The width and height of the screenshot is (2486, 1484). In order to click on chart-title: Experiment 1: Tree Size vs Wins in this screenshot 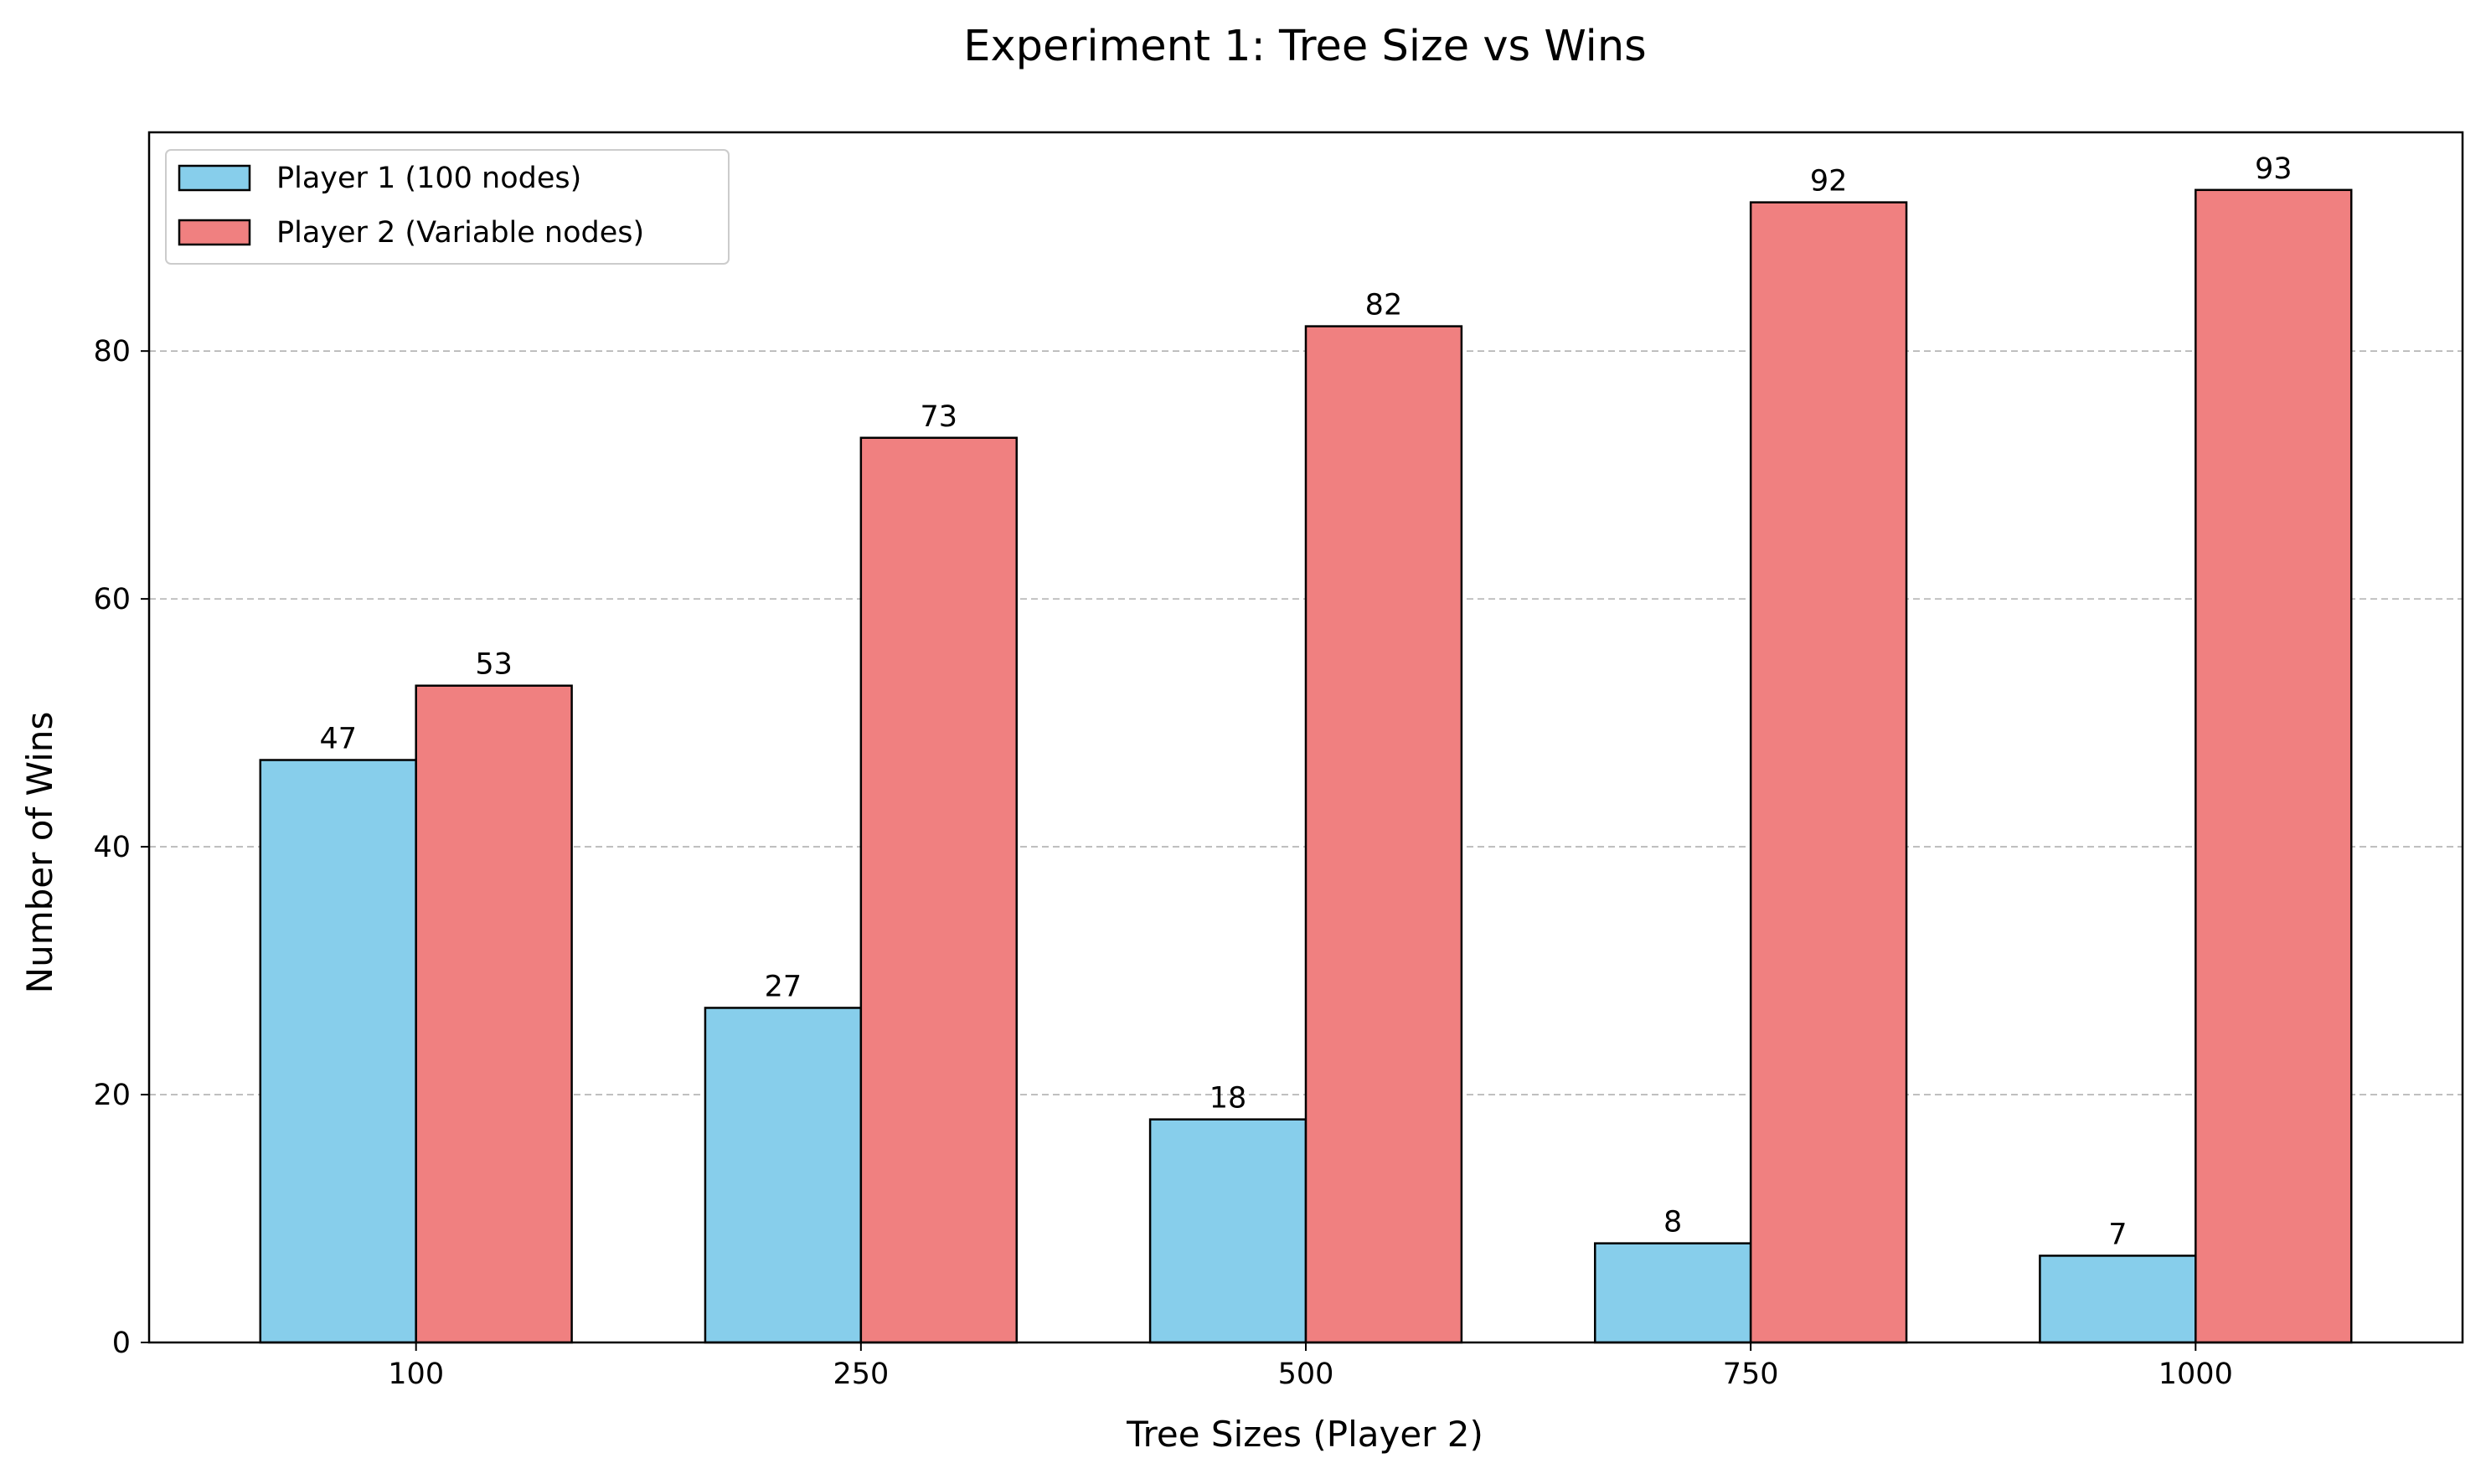, I will do `click(1304, 46)`.